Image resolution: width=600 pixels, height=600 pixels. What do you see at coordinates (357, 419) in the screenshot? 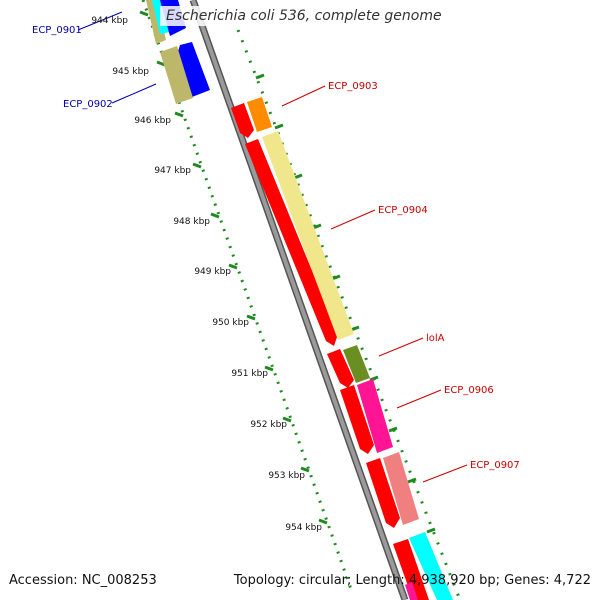
I see `cds-forward-ecp0906` at bounding box center [357, 419].